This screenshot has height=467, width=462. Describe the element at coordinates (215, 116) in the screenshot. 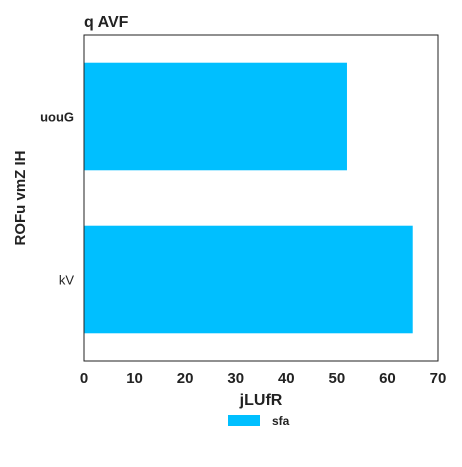

I see `bar-uouG` at that location.